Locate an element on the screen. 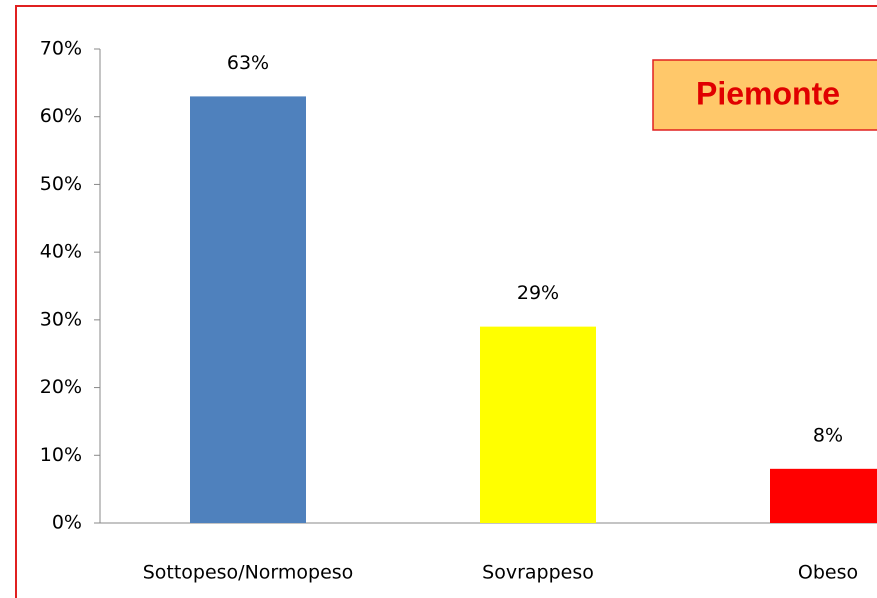 Image resolution: width=877 pixels, height=598 pixels. x-tick-label: Sovrappeso is located at coordinates (538, 573).